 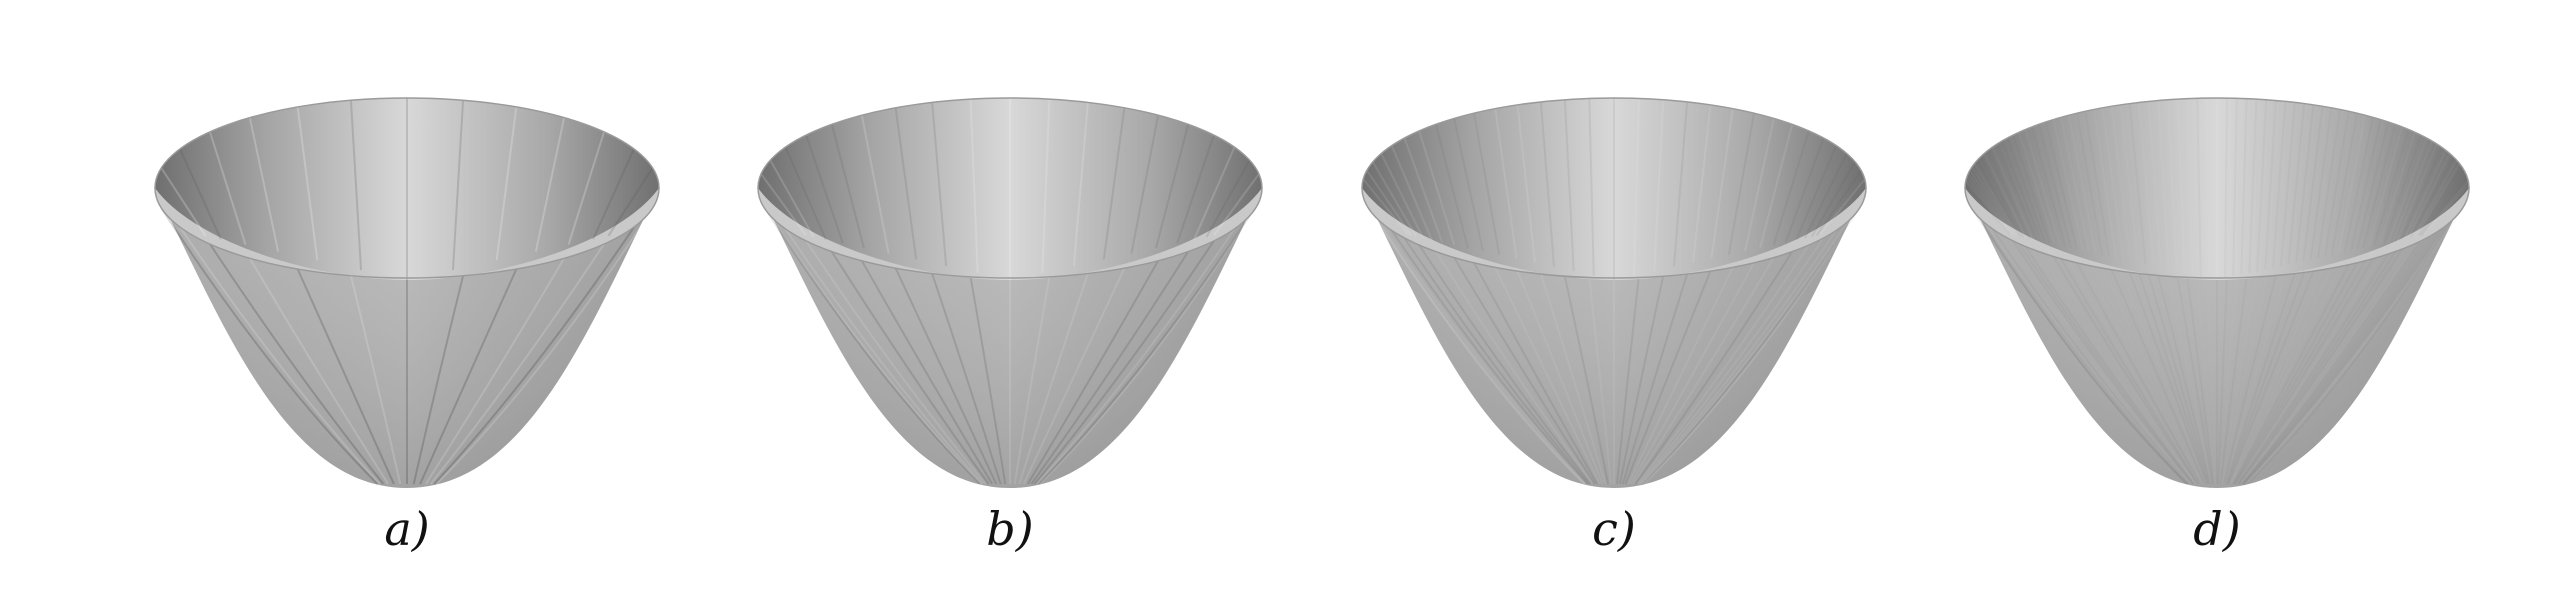 What do you see at coordinates (407, 292) in the screenshot?
I see `bowl-panel-a` at bounding box center [407, 292].